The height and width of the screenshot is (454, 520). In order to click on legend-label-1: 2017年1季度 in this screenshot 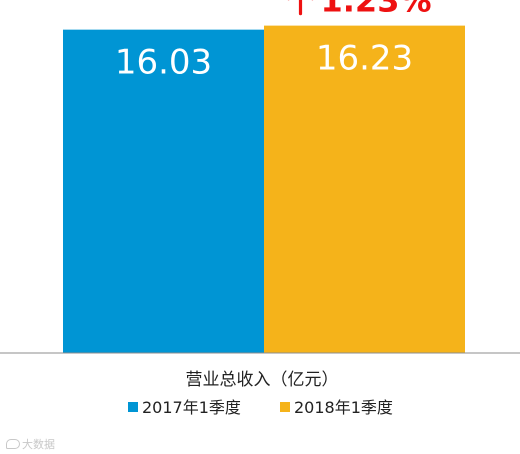, I will do `click(191, 407)`.